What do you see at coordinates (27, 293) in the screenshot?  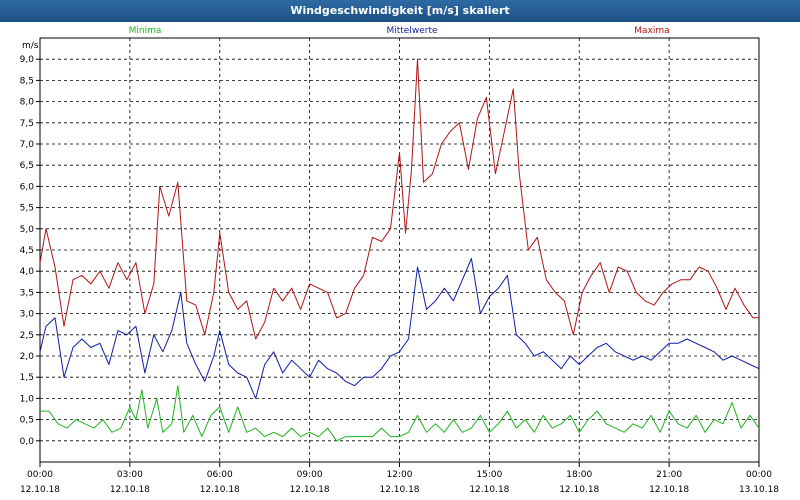 I see `y-tick-label: 3,5` at bounding box center [27, 293].